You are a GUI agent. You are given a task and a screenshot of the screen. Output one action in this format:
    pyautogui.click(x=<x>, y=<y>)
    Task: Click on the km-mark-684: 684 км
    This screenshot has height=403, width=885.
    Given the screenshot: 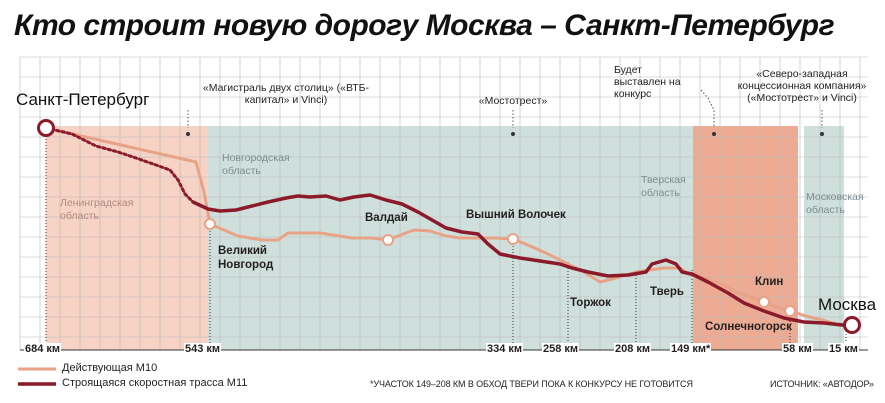 What is the action you would take?
    pyautogui.click(x=43, y=349)
    